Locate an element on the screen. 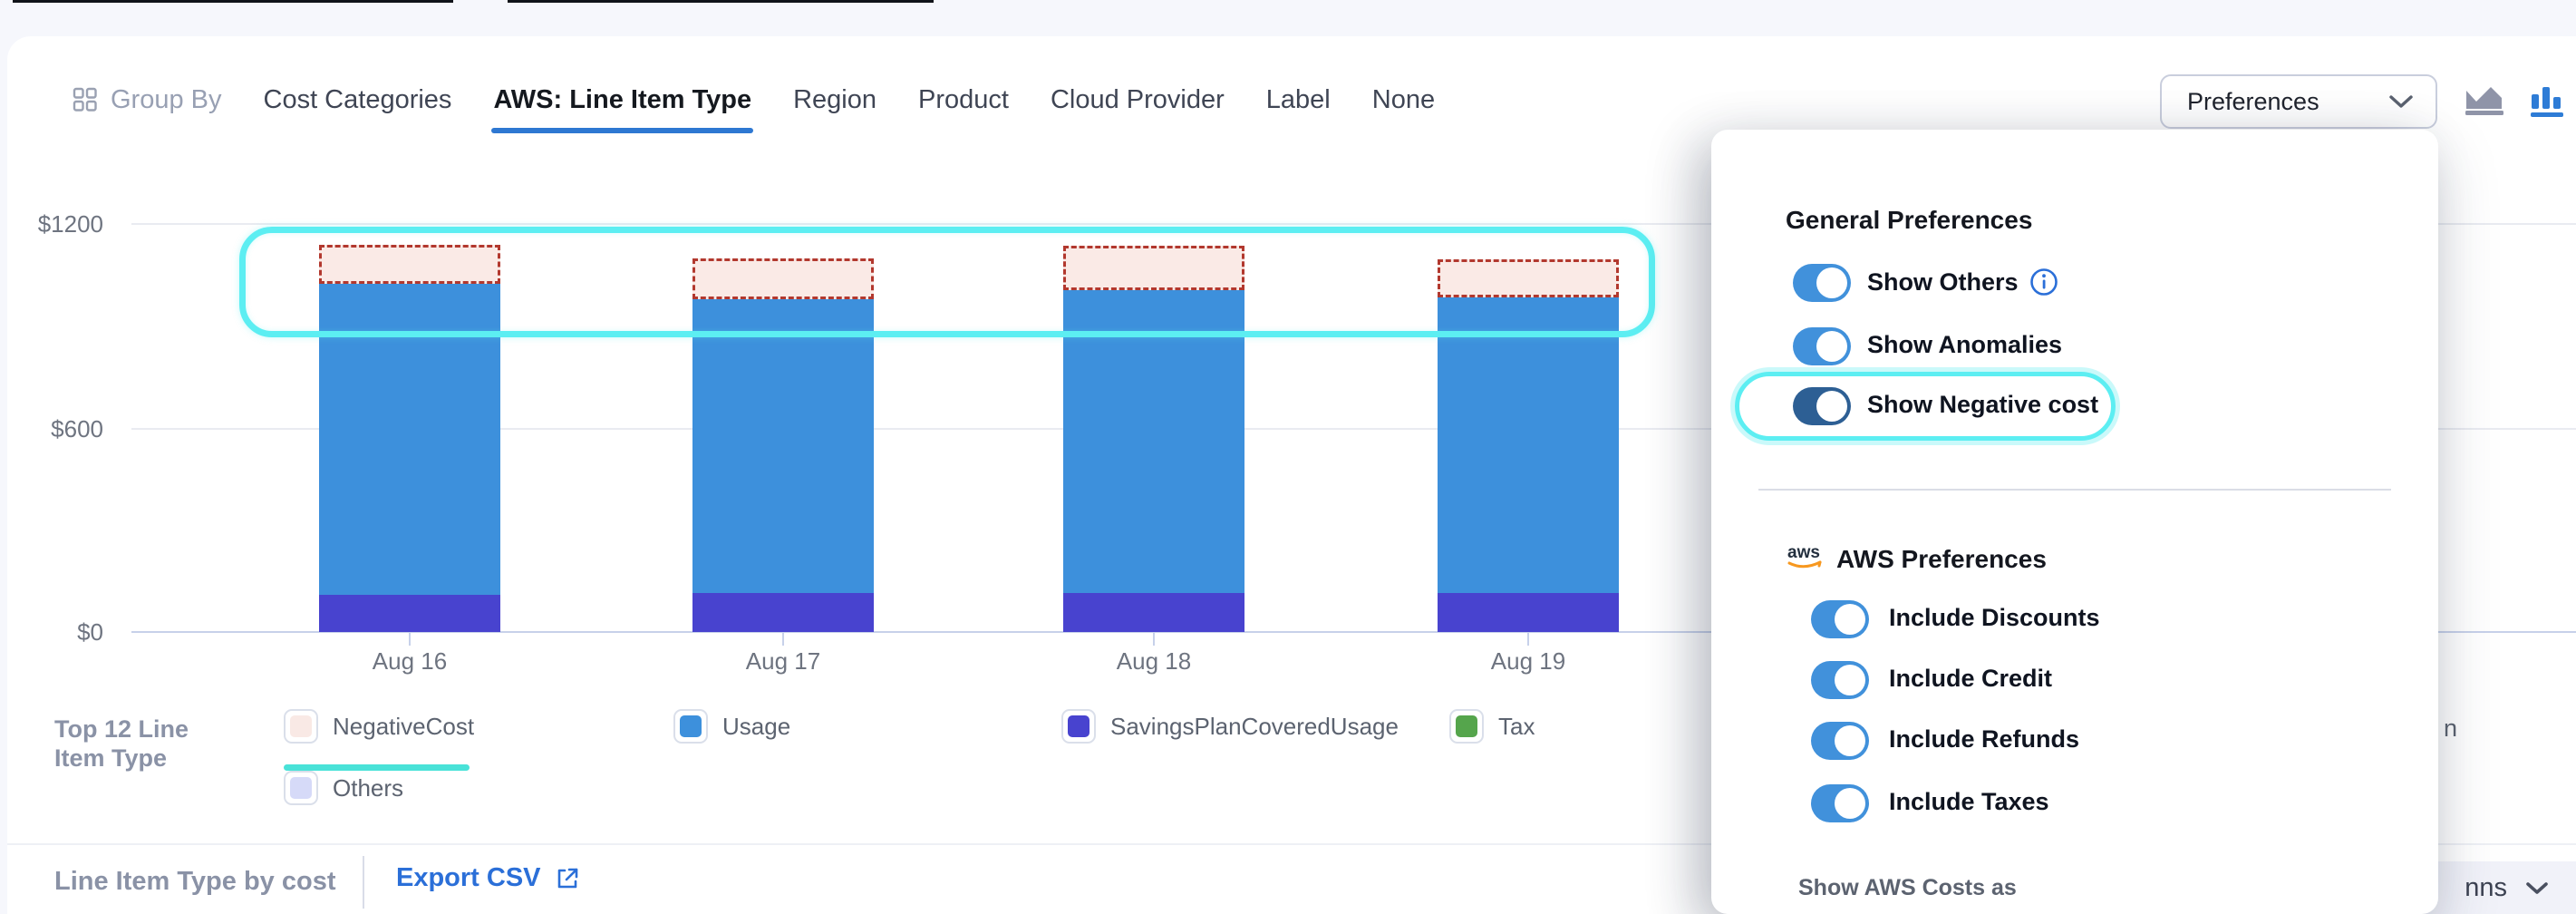 The width and height of the screenshot is (2576, 914). legend-swatch-savingsplancoveredusage is located at coordinates (1078, 726).